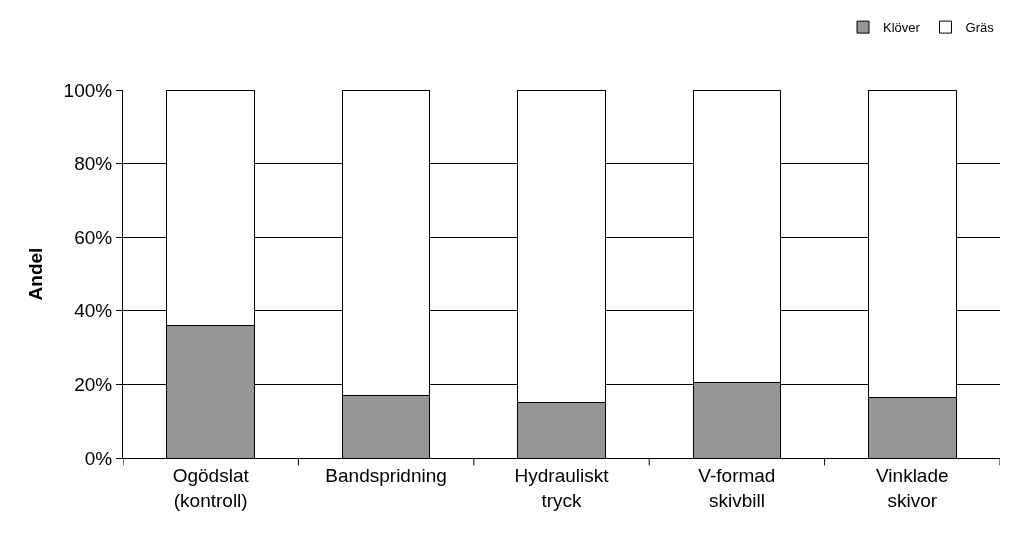  Describe the element at coordinates (93, 237) in the screenshot. I see `y-tick-label: 60%` at that location.